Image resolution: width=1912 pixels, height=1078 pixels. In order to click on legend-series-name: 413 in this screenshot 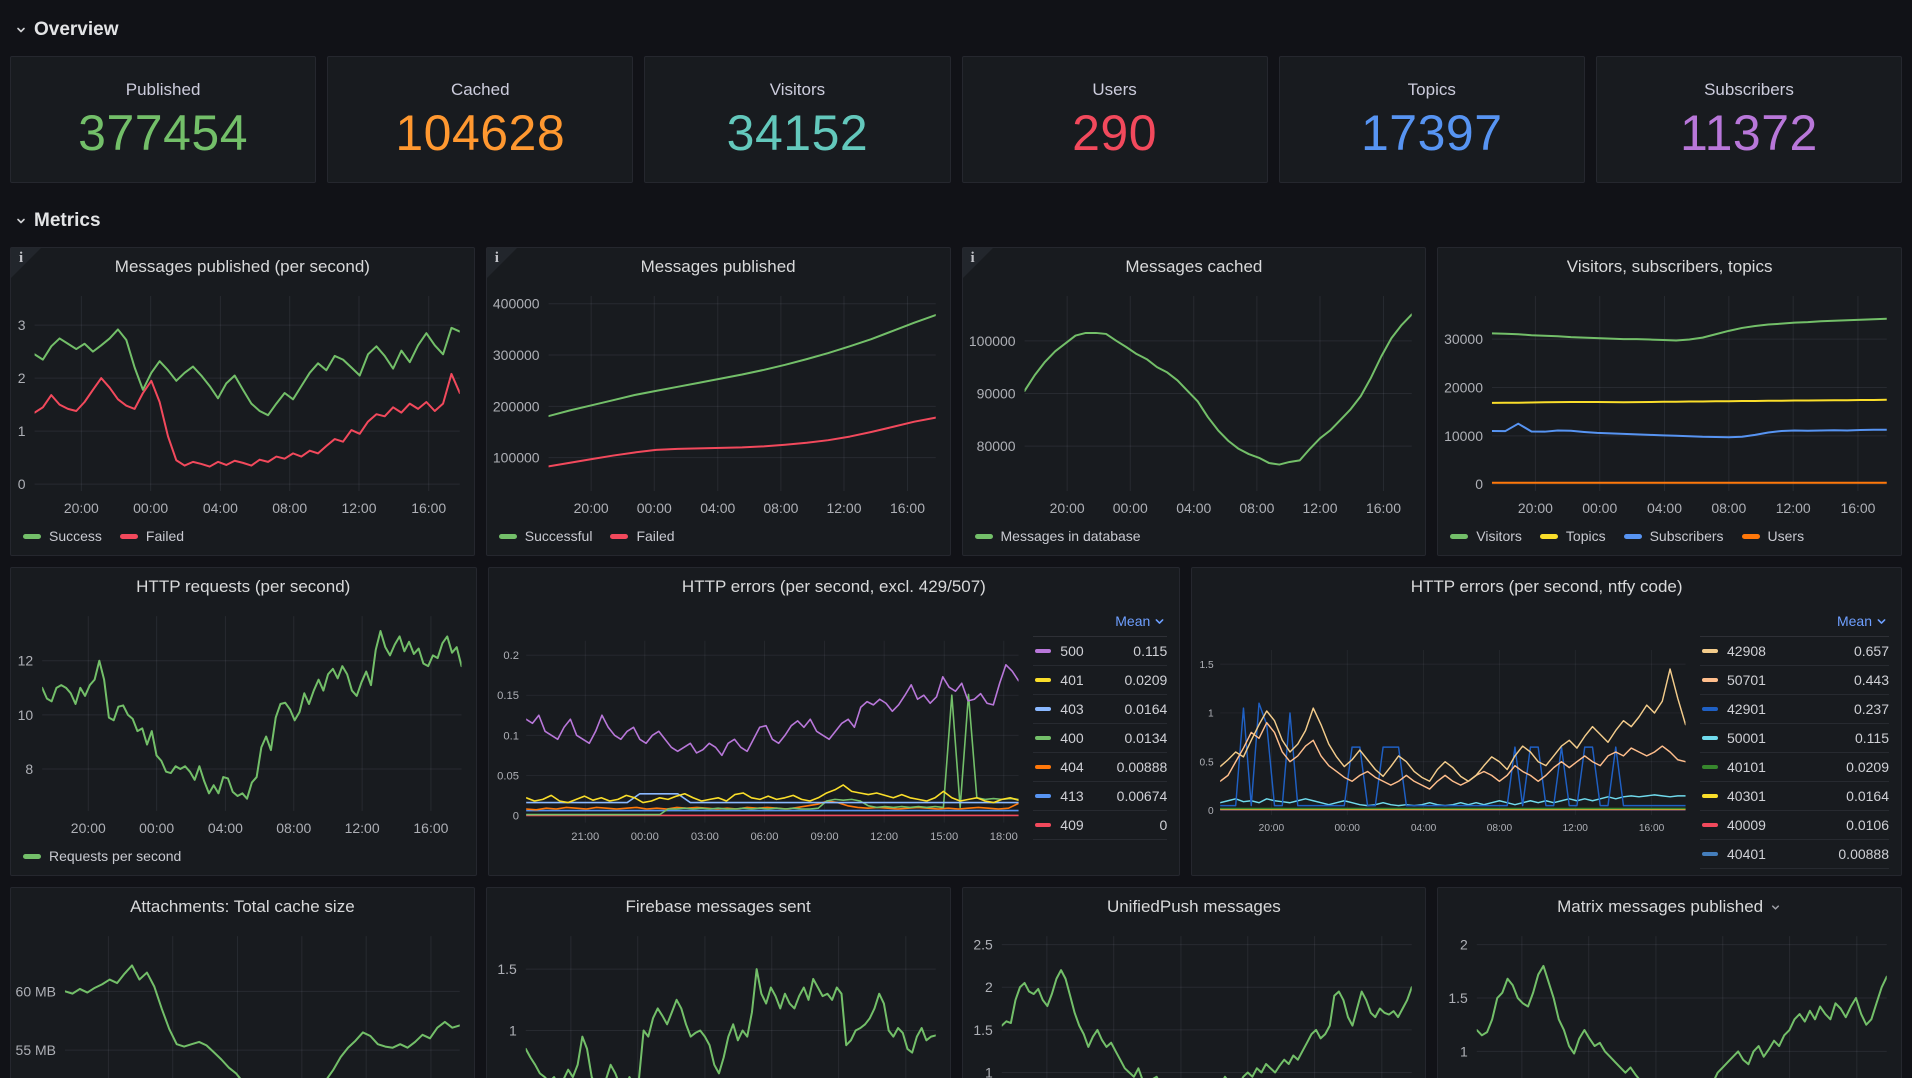, I will do `click(1072, 796)`.